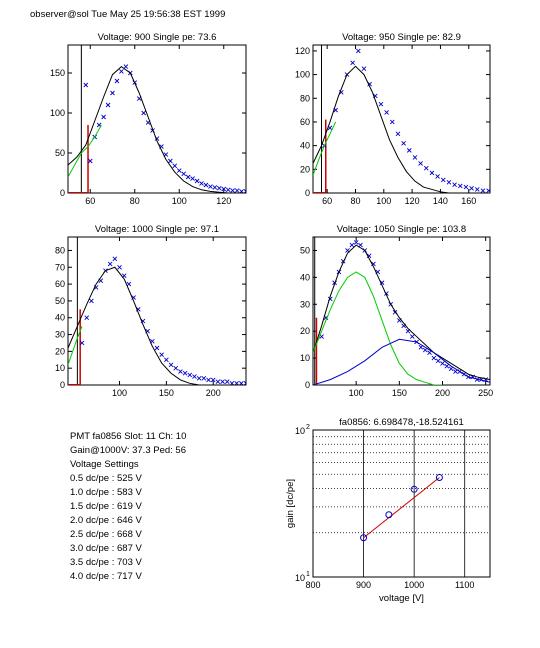 Image resolution: width=540 pixels, height=648 pixels. Describe the element at coordinates (104, 464) in the screenshot. I see `settings-title: Voltage Settings` at that location.